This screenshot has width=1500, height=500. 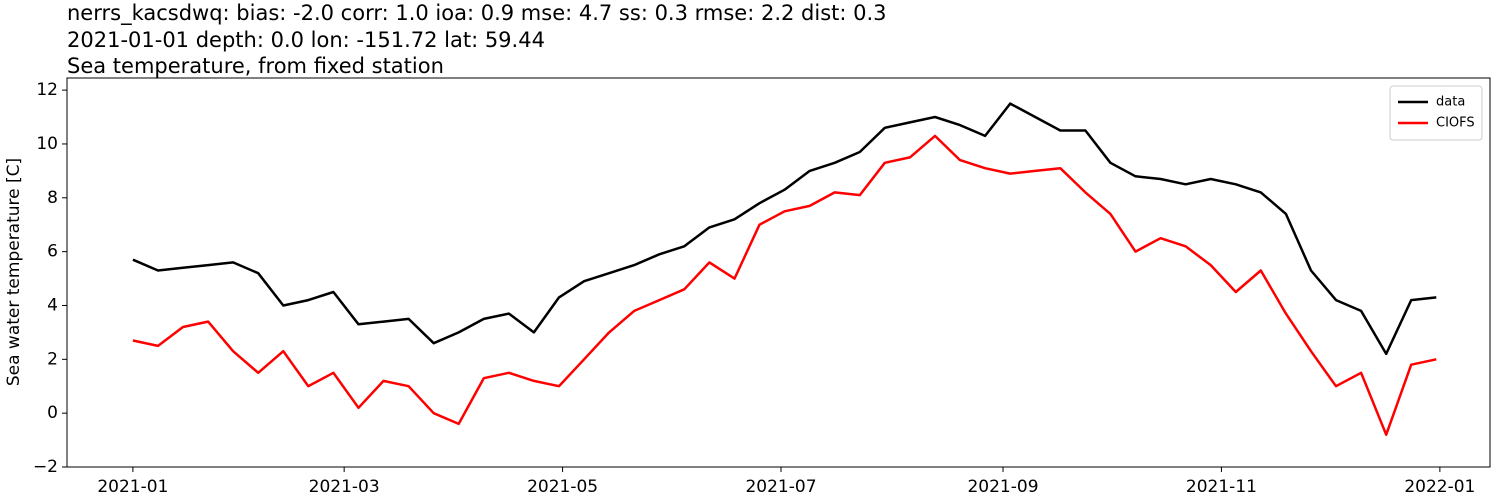 I want to click on y-tick-label: −2, so click(x=45, y=467).